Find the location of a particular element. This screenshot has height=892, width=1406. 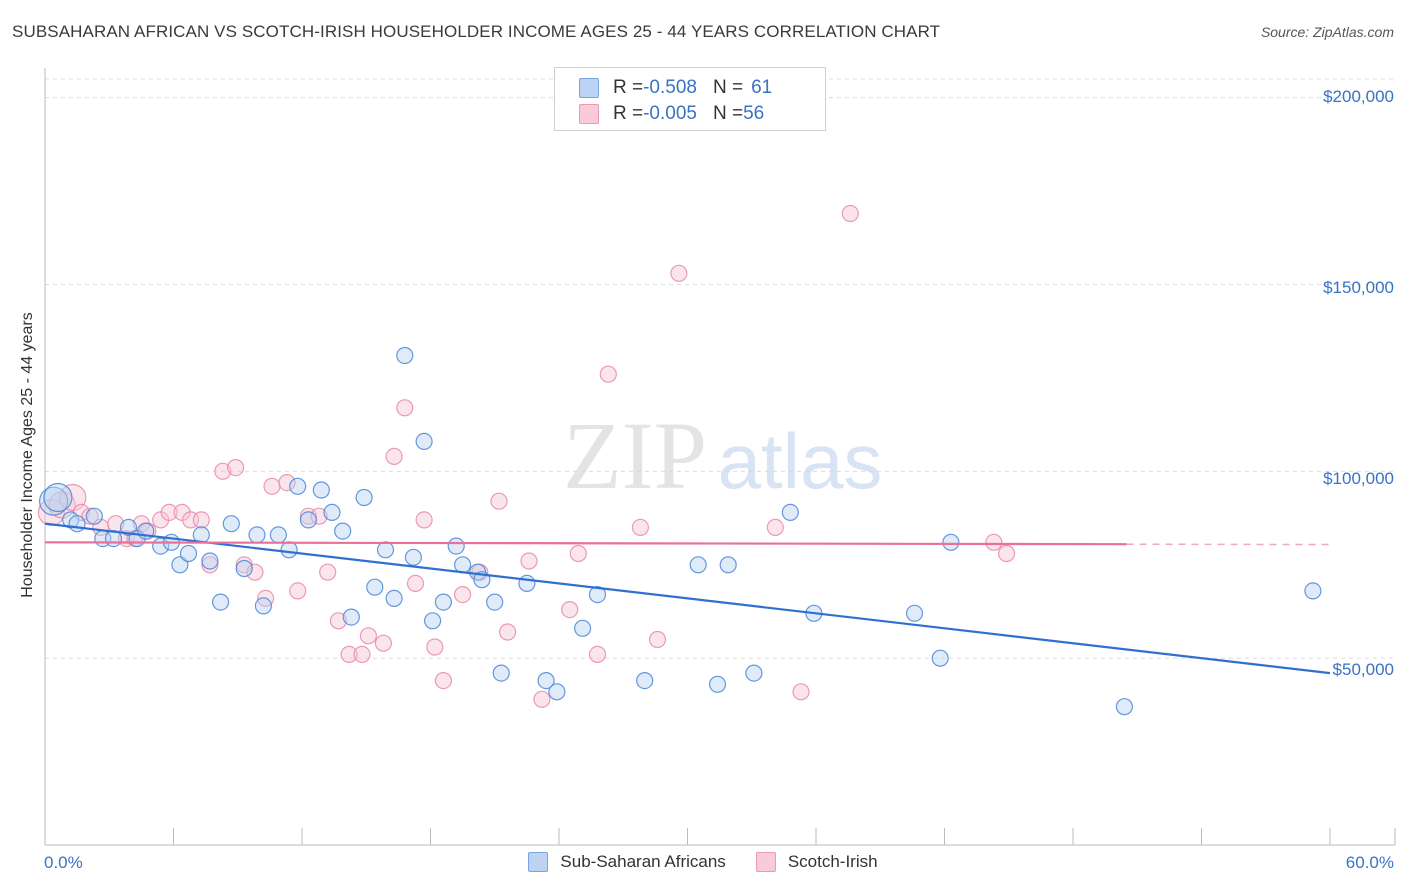

y-tick-label: $50,000 is located at coordinates (1363, 669).